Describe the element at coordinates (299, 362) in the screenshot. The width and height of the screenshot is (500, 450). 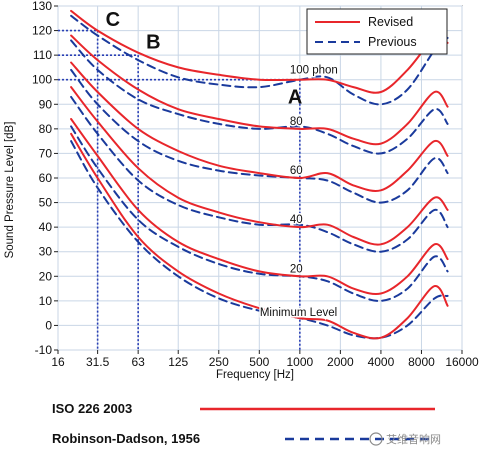
I see `x-tick-label: 1000` at that location.